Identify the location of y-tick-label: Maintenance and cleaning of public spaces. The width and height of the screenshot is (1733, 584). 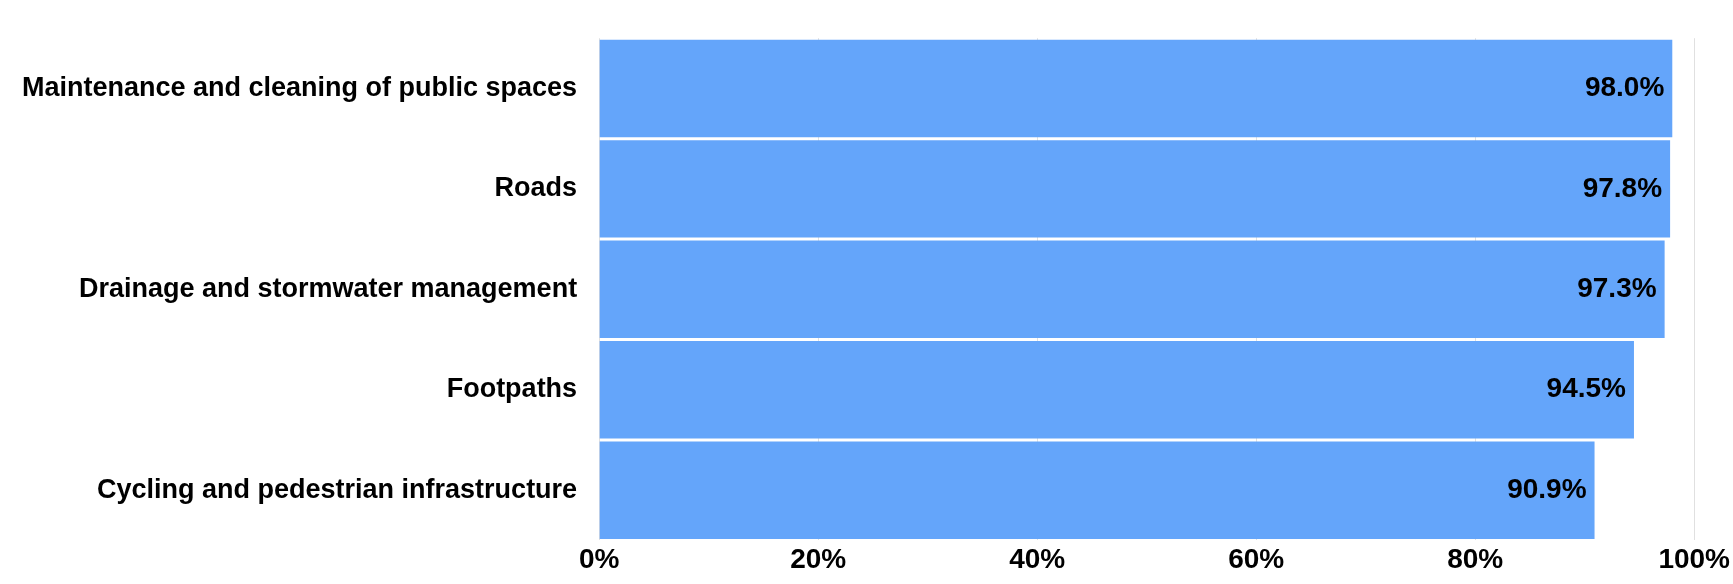
(299, 86).